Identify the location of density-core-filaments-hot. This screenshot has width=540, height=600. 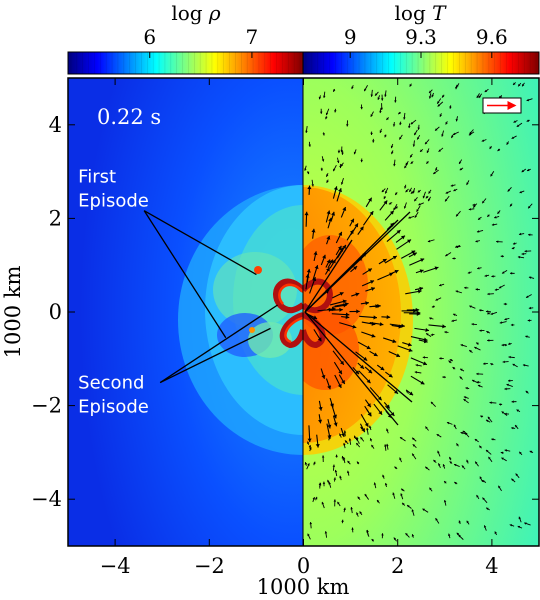
(290, 313).